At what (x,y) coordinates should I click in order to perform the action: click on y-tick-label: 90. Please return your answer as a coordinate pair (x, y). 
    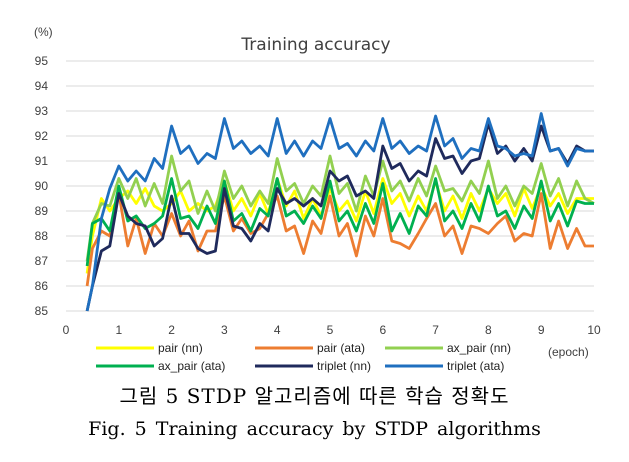
    Looking at the image, I should click on (42, 186).